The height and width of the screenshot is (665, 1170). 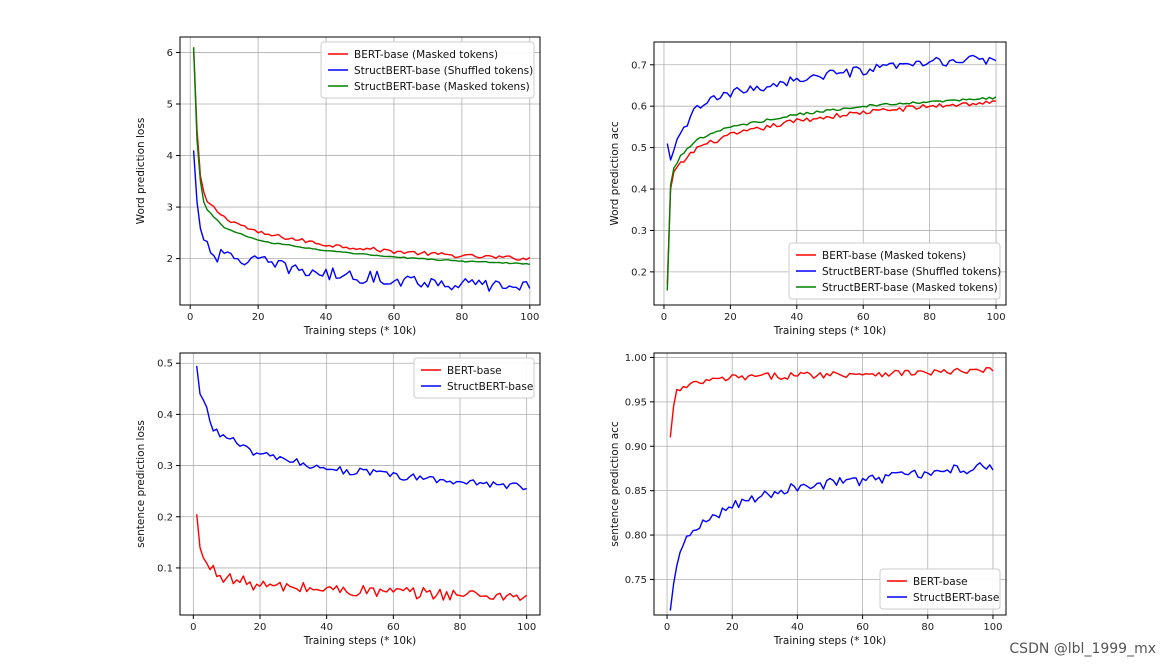 What do you see at coordinates (636, 536) in the screenshot?
I see `y-tick-label: 0.80` at bounding box center [636, 536].